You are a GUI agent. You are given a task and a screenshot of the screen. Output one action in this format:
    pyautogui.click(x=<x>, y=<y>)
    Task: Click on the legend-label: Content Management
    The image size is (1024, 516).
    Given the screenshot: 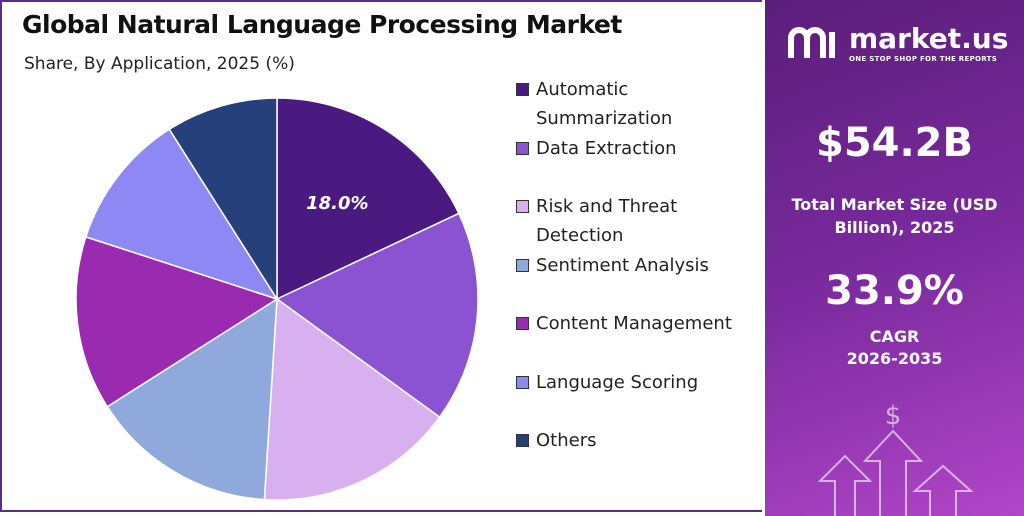 What is the action you would take?
    pyautogui.click(x=634, y=323)
    